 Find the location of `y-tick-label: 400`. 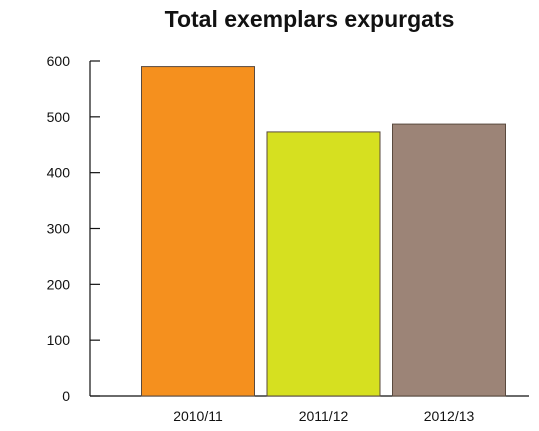

y-tick-label: 400 is located at coordinates (59, 173).